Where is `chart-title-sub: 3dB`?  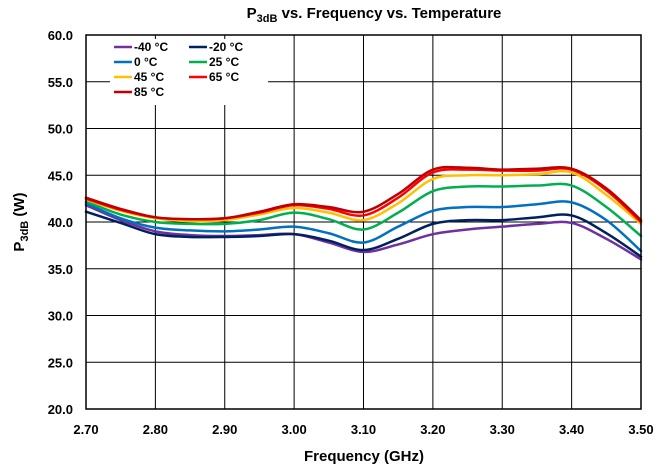
chart-title-sub: 3dB is located at coordinates (267, 19).